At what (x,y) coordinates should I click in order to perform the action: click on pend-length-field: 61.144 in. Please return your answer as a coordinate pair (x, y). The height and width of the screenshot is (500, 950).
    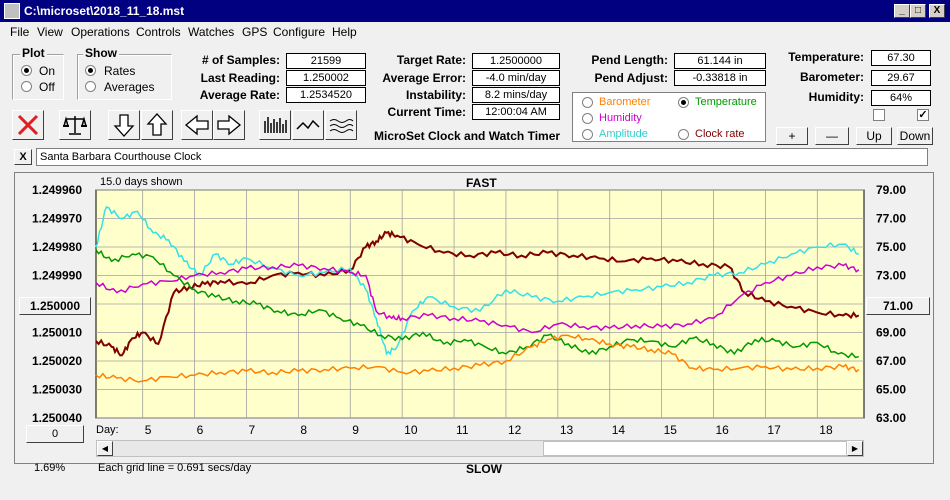
    Looking at the image, I should click on (720, 61).